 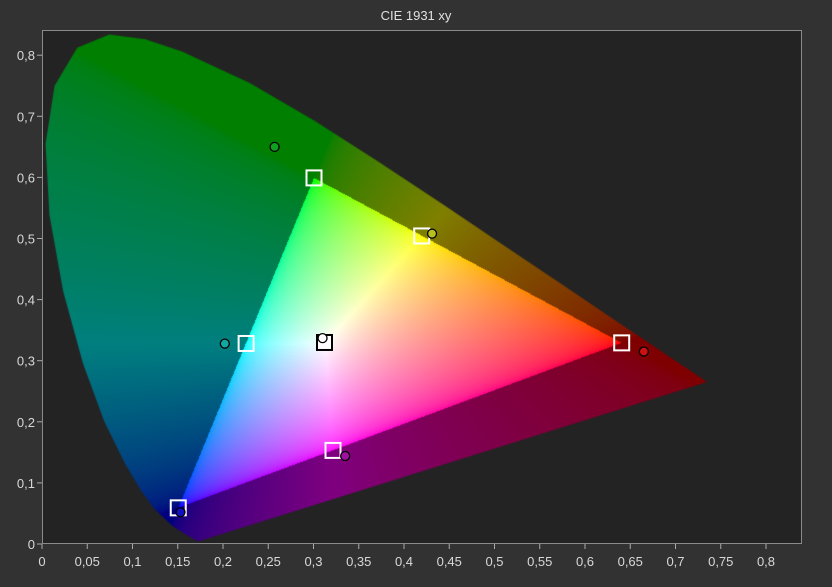 What do you see at coordinates (26, 116) in the screenshot?
I see `y-tick-label: 0,7` at bounding box center [26, 116].